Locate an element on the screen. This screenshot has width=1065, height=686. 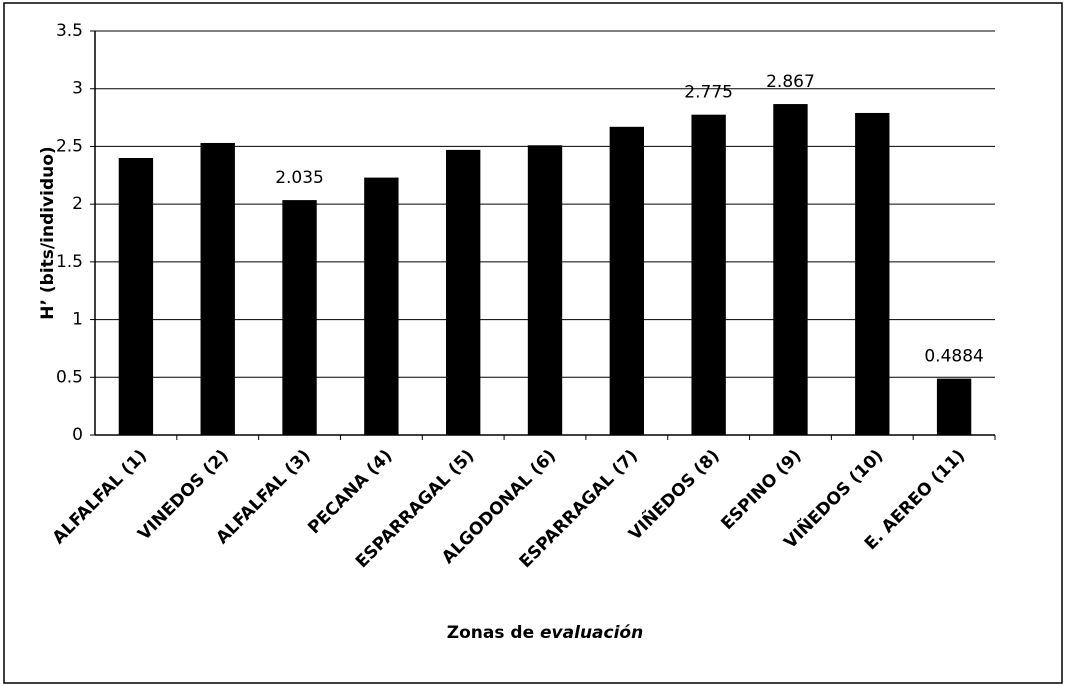
y-tick-label: 3.5 is located at coordinates (69, 31).